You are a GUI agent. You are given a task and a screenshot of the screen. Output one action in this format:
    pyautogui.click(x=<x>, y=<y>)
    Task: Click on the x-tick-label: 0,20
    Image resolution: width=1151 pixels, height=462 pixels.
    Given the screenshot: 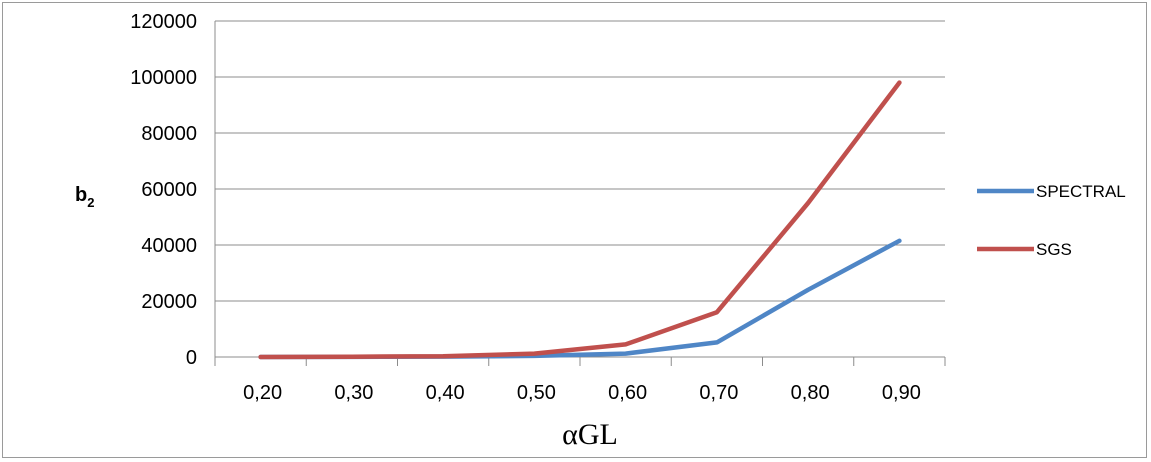 What is the action you would take?
    pyautogui.click(x=262, y=393)
    